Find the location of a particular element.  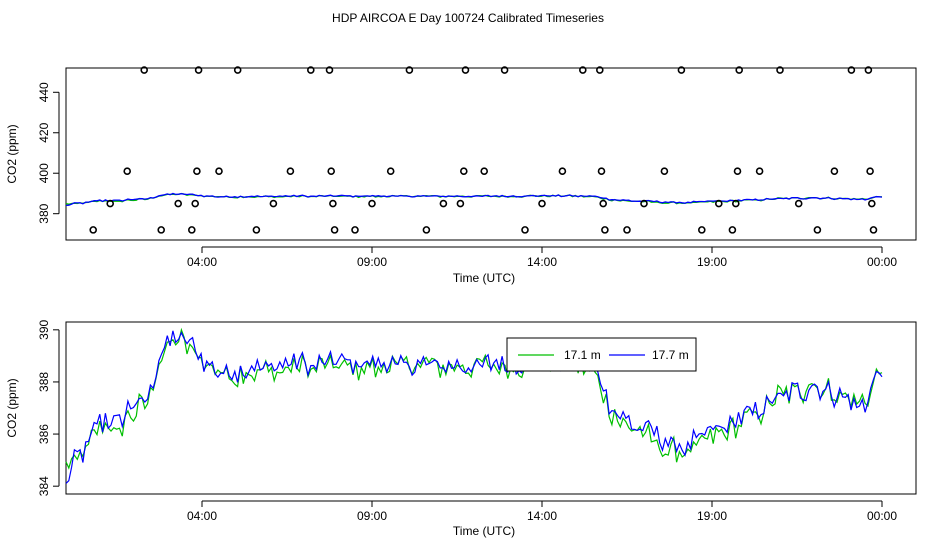

panel-top-x-tick-label: 14:00 is located at coordinates (542, 262).